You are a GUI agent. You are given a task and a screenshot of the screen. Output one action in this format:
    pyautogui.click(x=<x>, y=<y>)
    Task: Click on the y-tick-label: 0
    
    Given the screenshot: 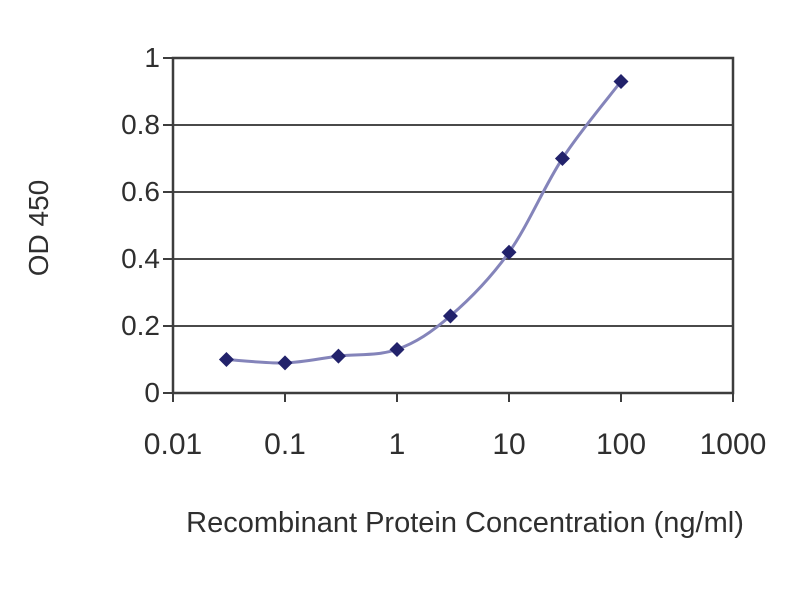 What is the action you would take?
    pyautogui.click(x=152, y=392)
    